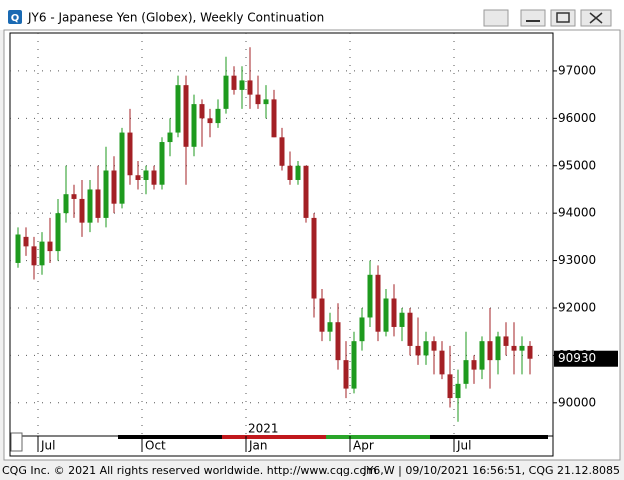 This screenshot has width=624, height=480. I want to click on x-tick-label: Jan, so click(258, 446).